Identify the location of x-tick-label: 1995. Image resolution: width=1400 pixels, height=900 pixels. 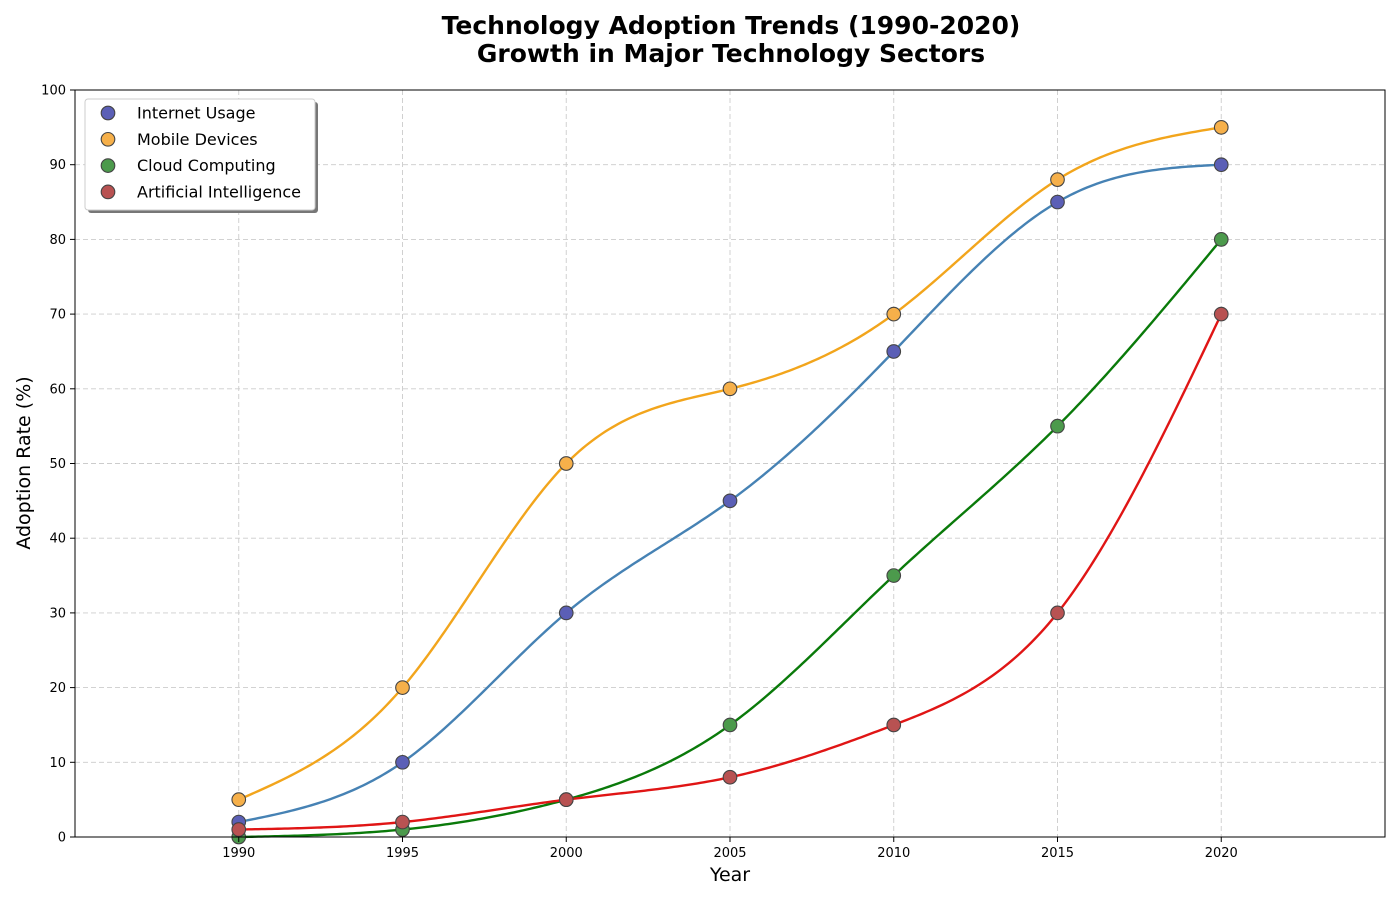
(402, 853).